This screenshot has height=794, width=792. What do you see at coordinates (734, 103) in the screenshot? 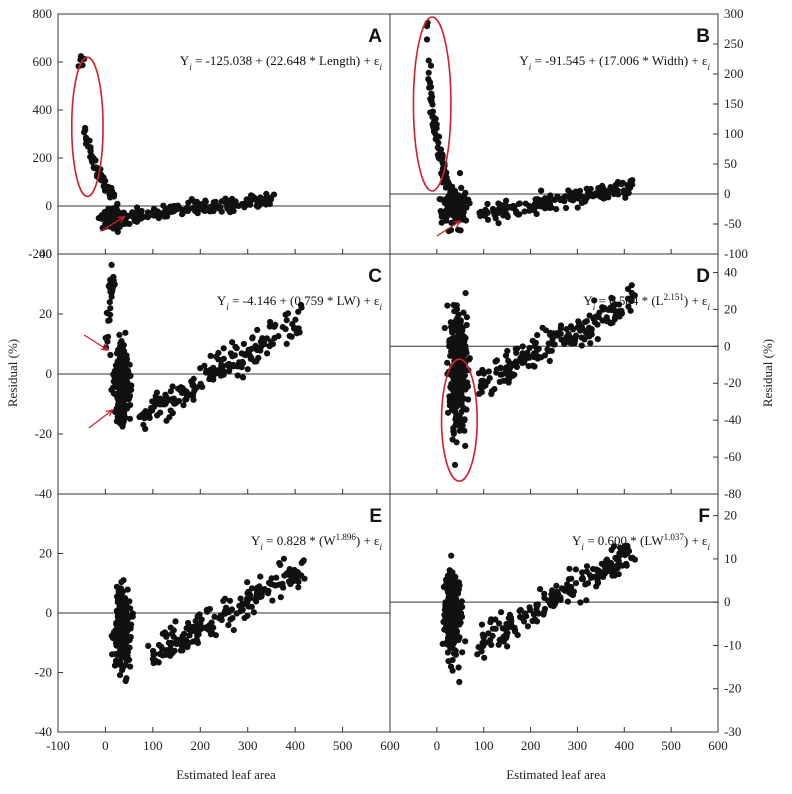
I see `y-tick-label: 150` at bounding box center [734, 103].